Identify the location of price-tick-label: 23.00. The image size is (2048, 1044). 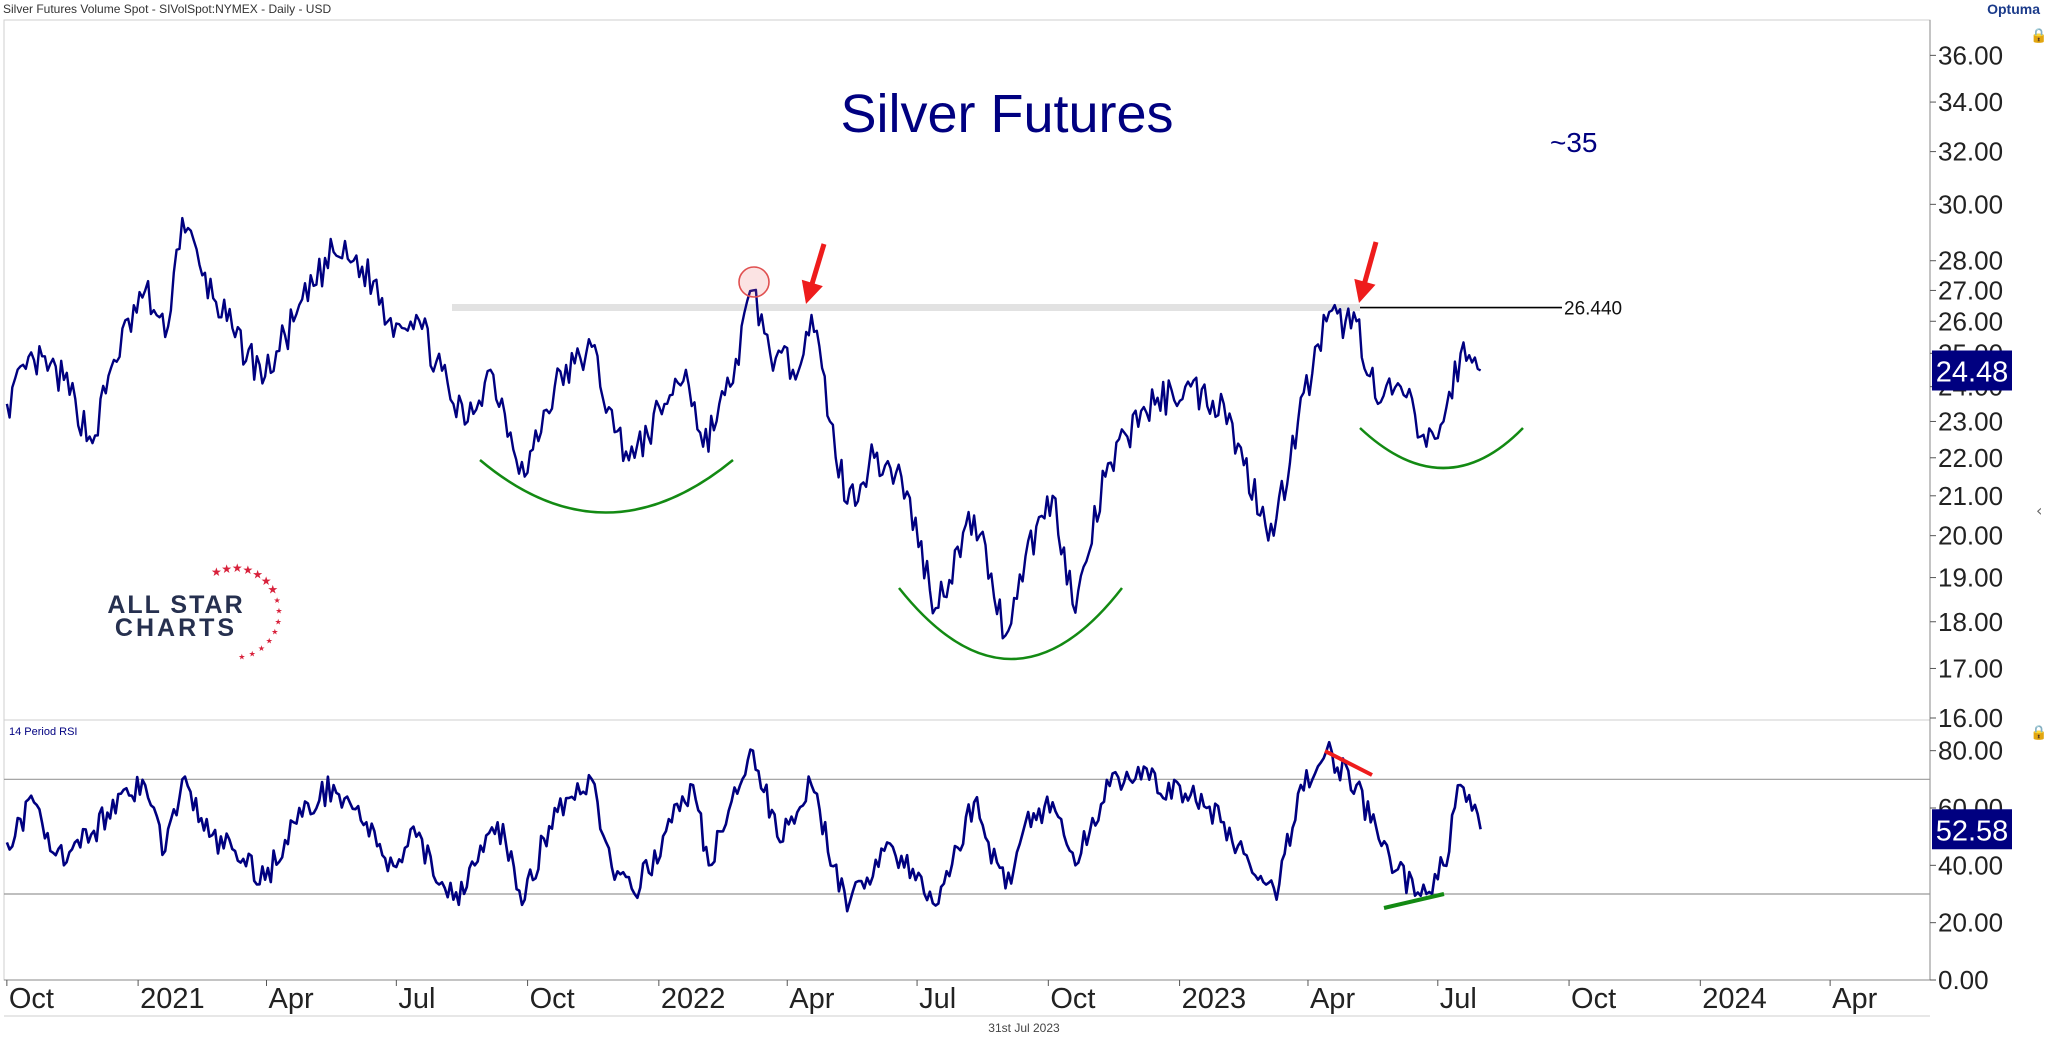
(1970, 421).